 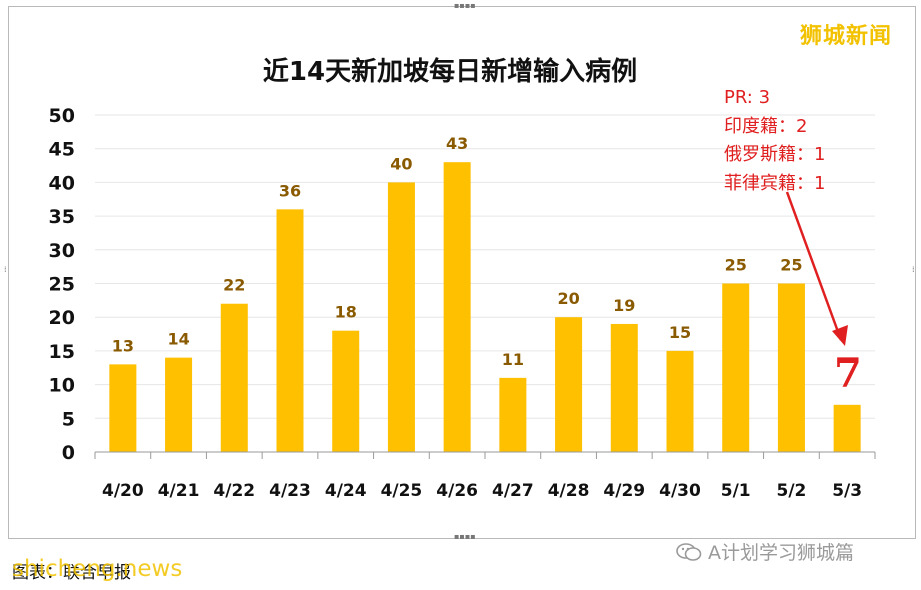 I want to click on resize-handle-left: ⁞, so click(x=5, y=269).